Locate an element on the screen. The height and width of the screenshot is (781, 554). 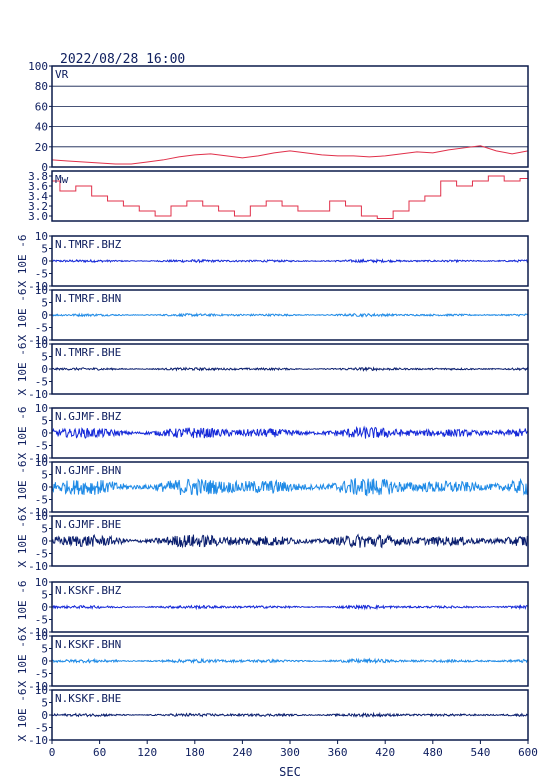
y-tick-label: 60 is located at coordinates (41, 106).